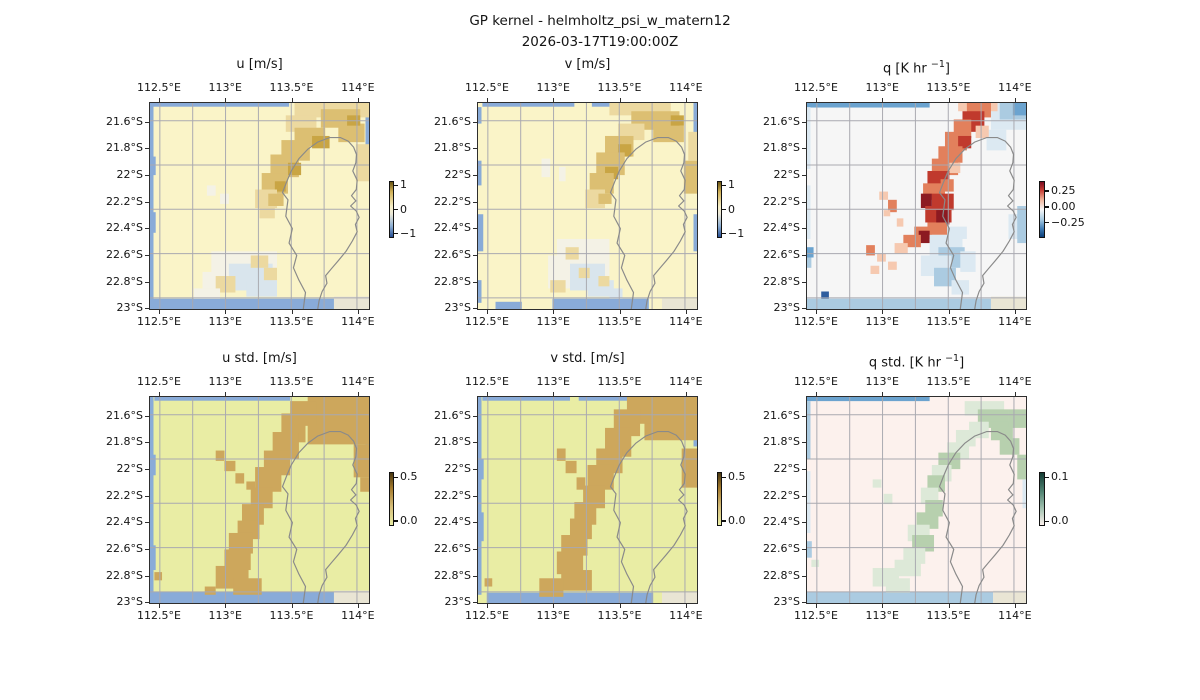 The width and height of the screenshot is (1200, 700). What do you see at coordinates (1063, 206) in the screenshot?
I see `colorbar-tick-label: 0.00` at bounding box center [1063, 206].